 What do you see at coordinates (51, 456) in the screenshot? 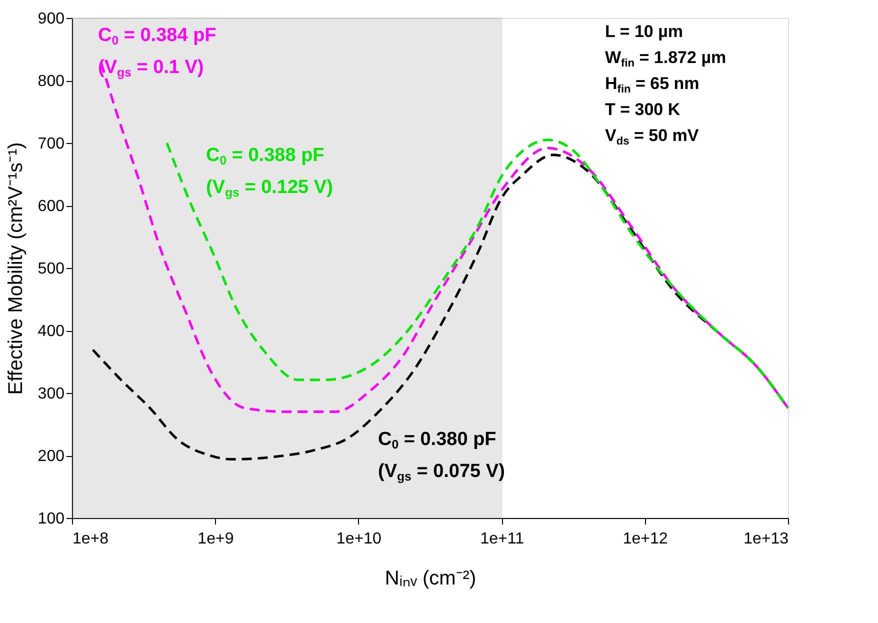
I see `y-tick-label: 200` at bounding box center [51, 456].